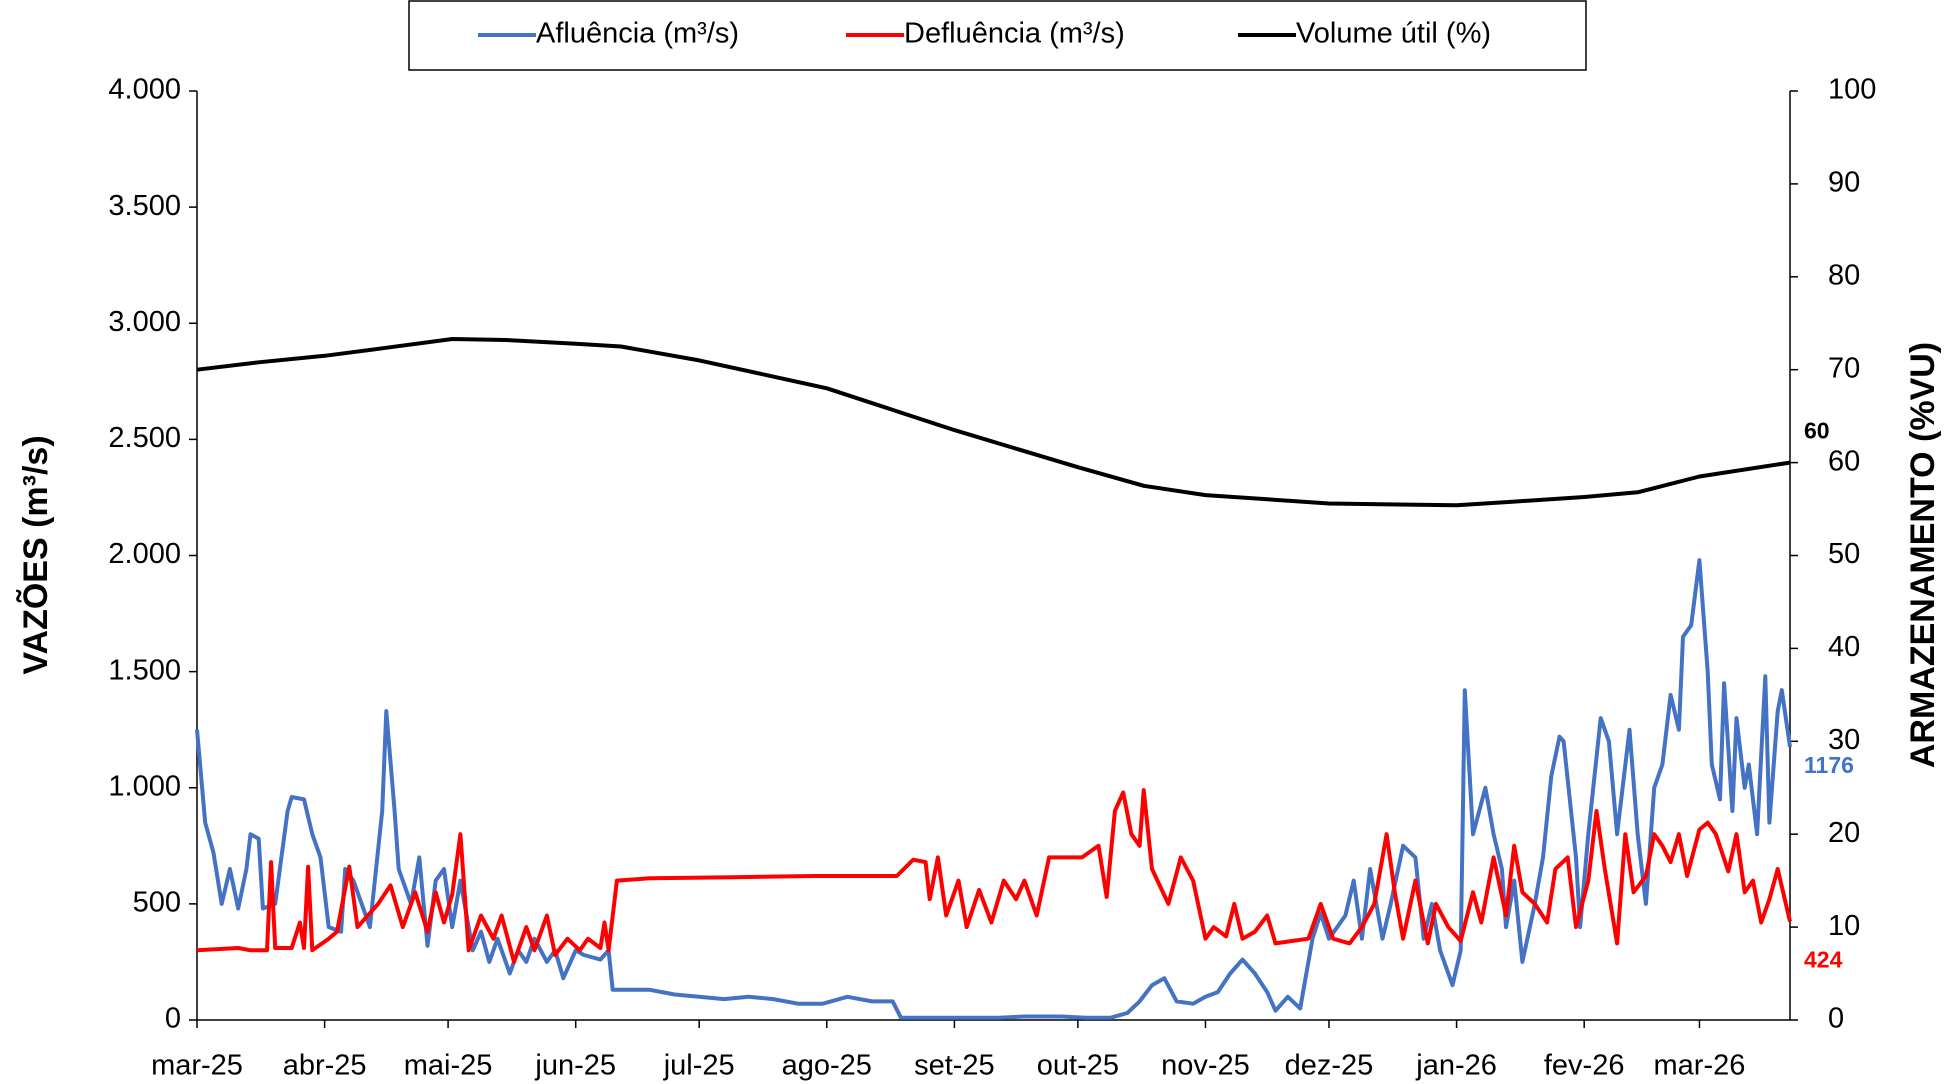 This screenshot has width=1954, height=1084. Describe the element at coordinates (1205, 1066) in the screenshot. I see `x-tick-label: nov-25` at that location.